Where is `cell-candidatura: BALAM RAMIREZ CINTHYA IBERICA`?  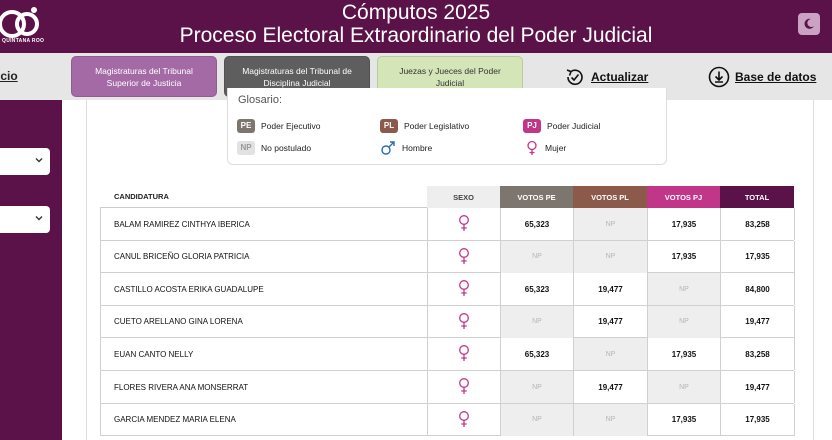
cell-candidatura: BALAM RAMIREZ CINTHYA IBERICA is located at coordinates (264, 224).